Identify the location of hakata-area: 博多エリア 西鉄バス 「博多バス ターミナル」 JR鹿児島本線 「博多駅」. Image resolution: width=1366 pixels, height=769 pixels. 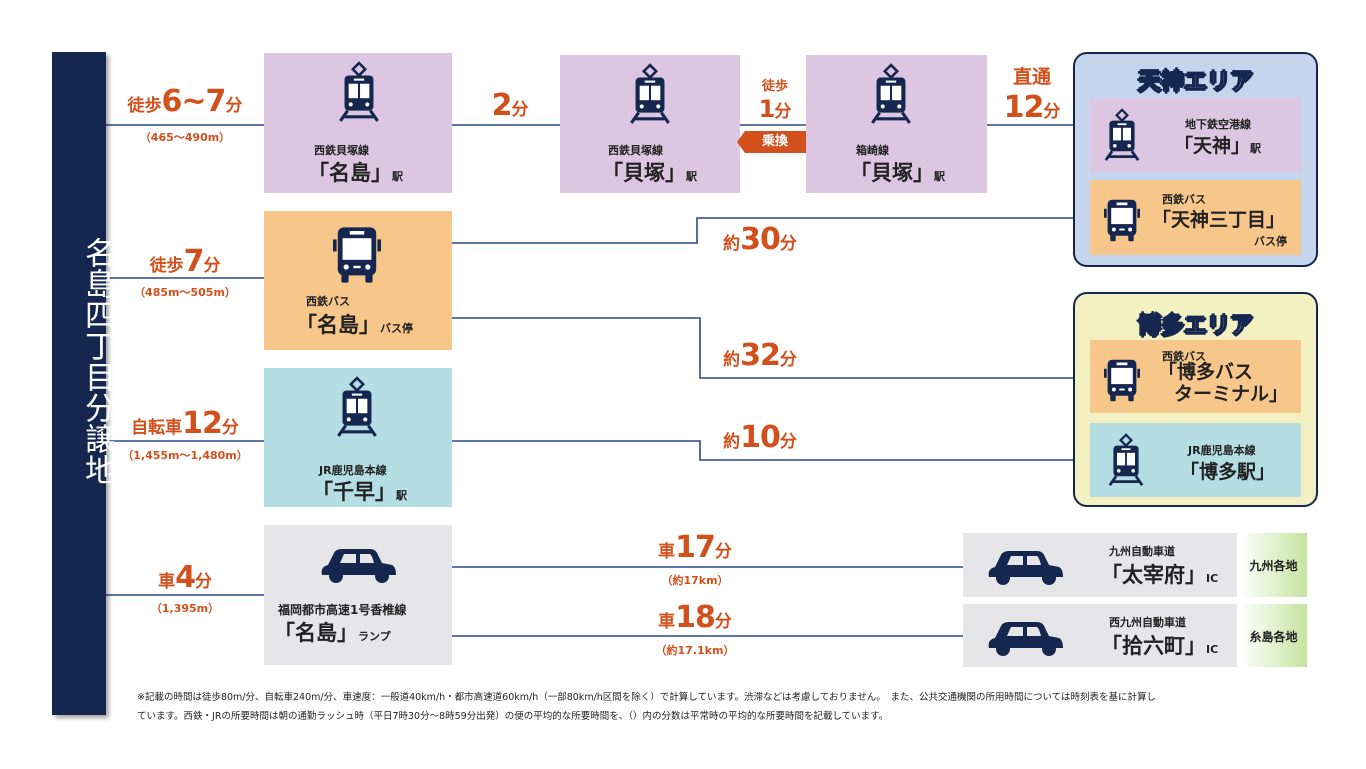
(1195, 399).